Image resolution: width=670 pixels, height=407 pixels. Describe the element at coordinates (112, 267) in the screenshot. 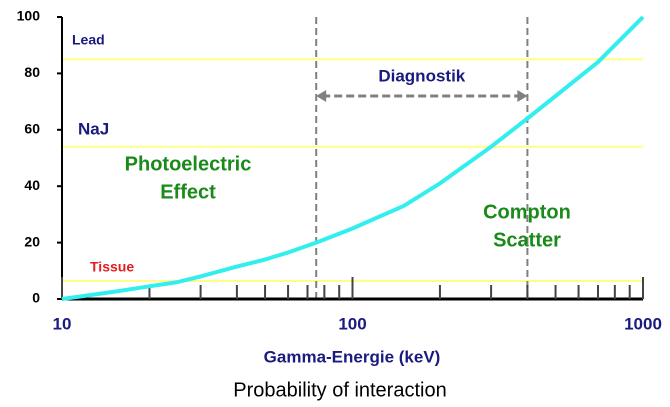

I see `reference-label: Tissue` at that location.